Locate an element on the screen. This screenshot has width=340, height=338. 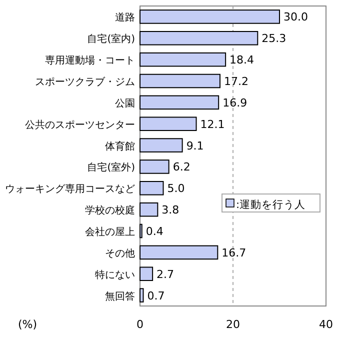
data-label: 12.1 is located at coordinates (212, 124).